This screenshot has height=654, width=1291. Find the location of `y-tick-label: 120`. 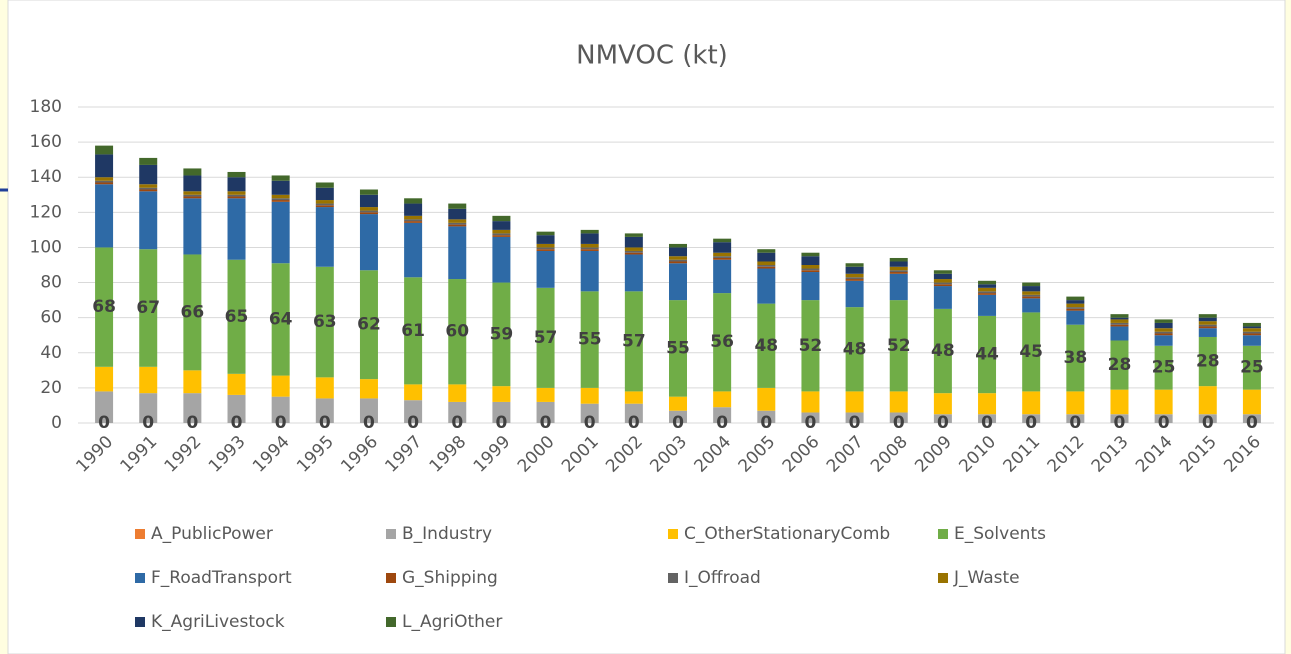

y-tick-label: 120 is located at coordinates (46, 212).